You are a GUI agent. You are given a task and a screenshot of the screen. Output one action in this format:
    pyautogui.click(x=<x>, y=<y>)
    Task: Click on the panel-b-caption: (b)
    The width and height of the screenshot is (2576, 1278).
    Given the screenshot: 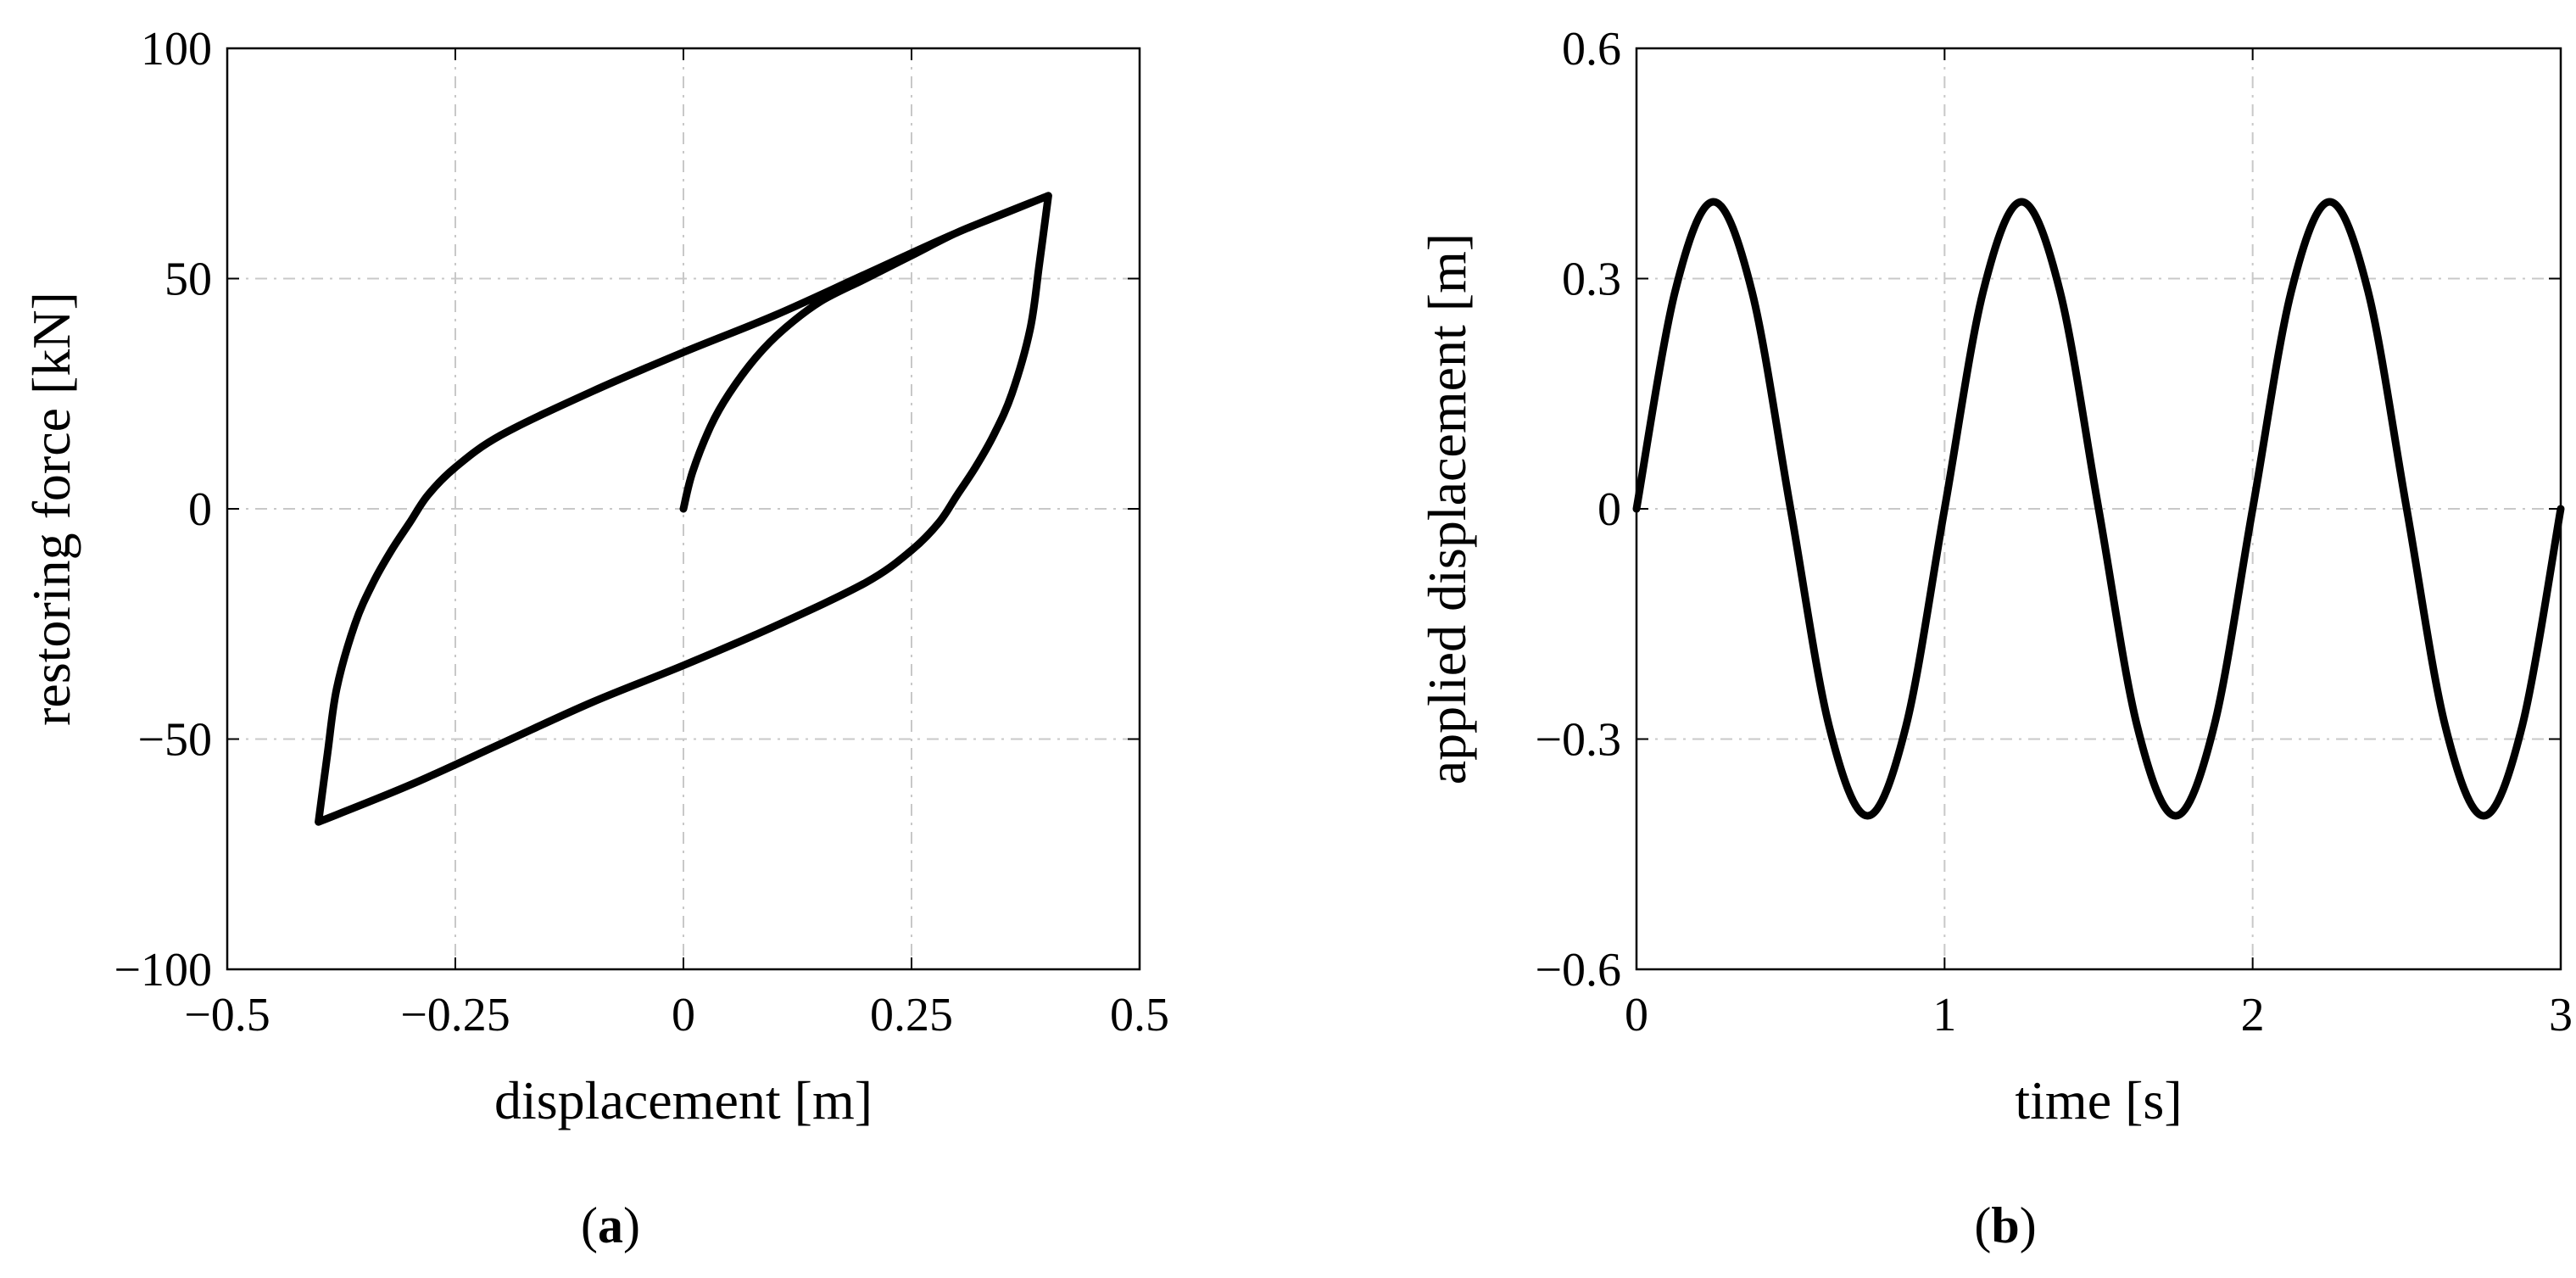 What is the action you would take?
    pyautogui.click(x=2005, y=1225)
    